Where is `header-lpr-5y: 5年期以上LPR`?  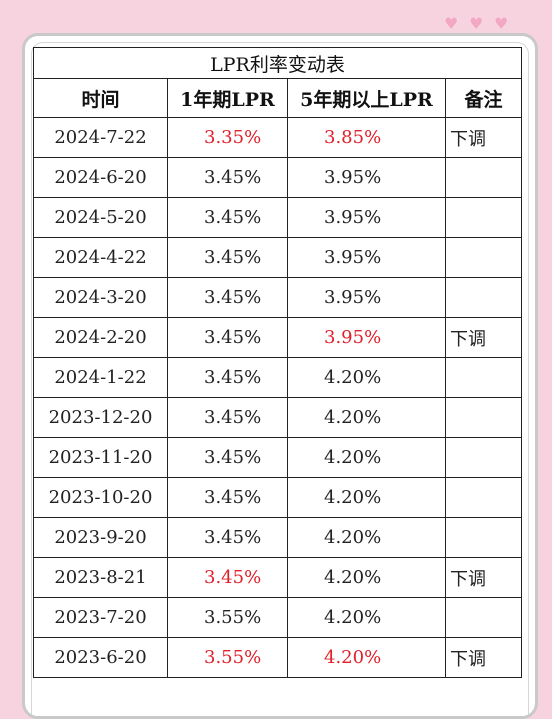
header-lpr-5y: 5年期以上LPR is located at coordinates (366, 98).